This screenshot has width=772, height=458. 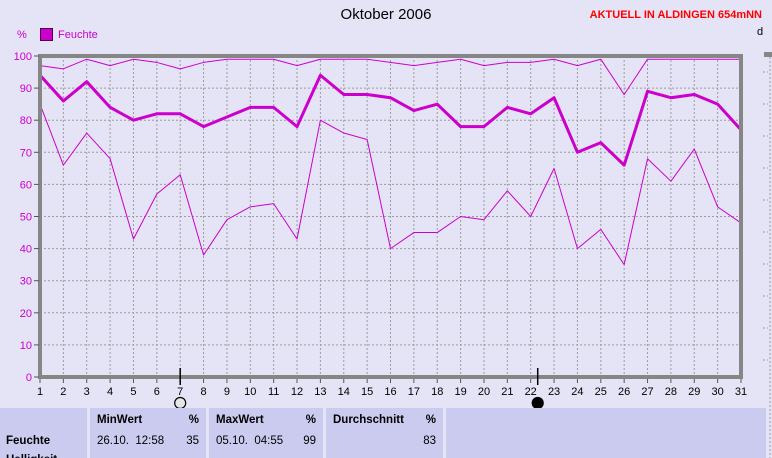 I want to click on svg-text: 2, so click(x=63, y=392).